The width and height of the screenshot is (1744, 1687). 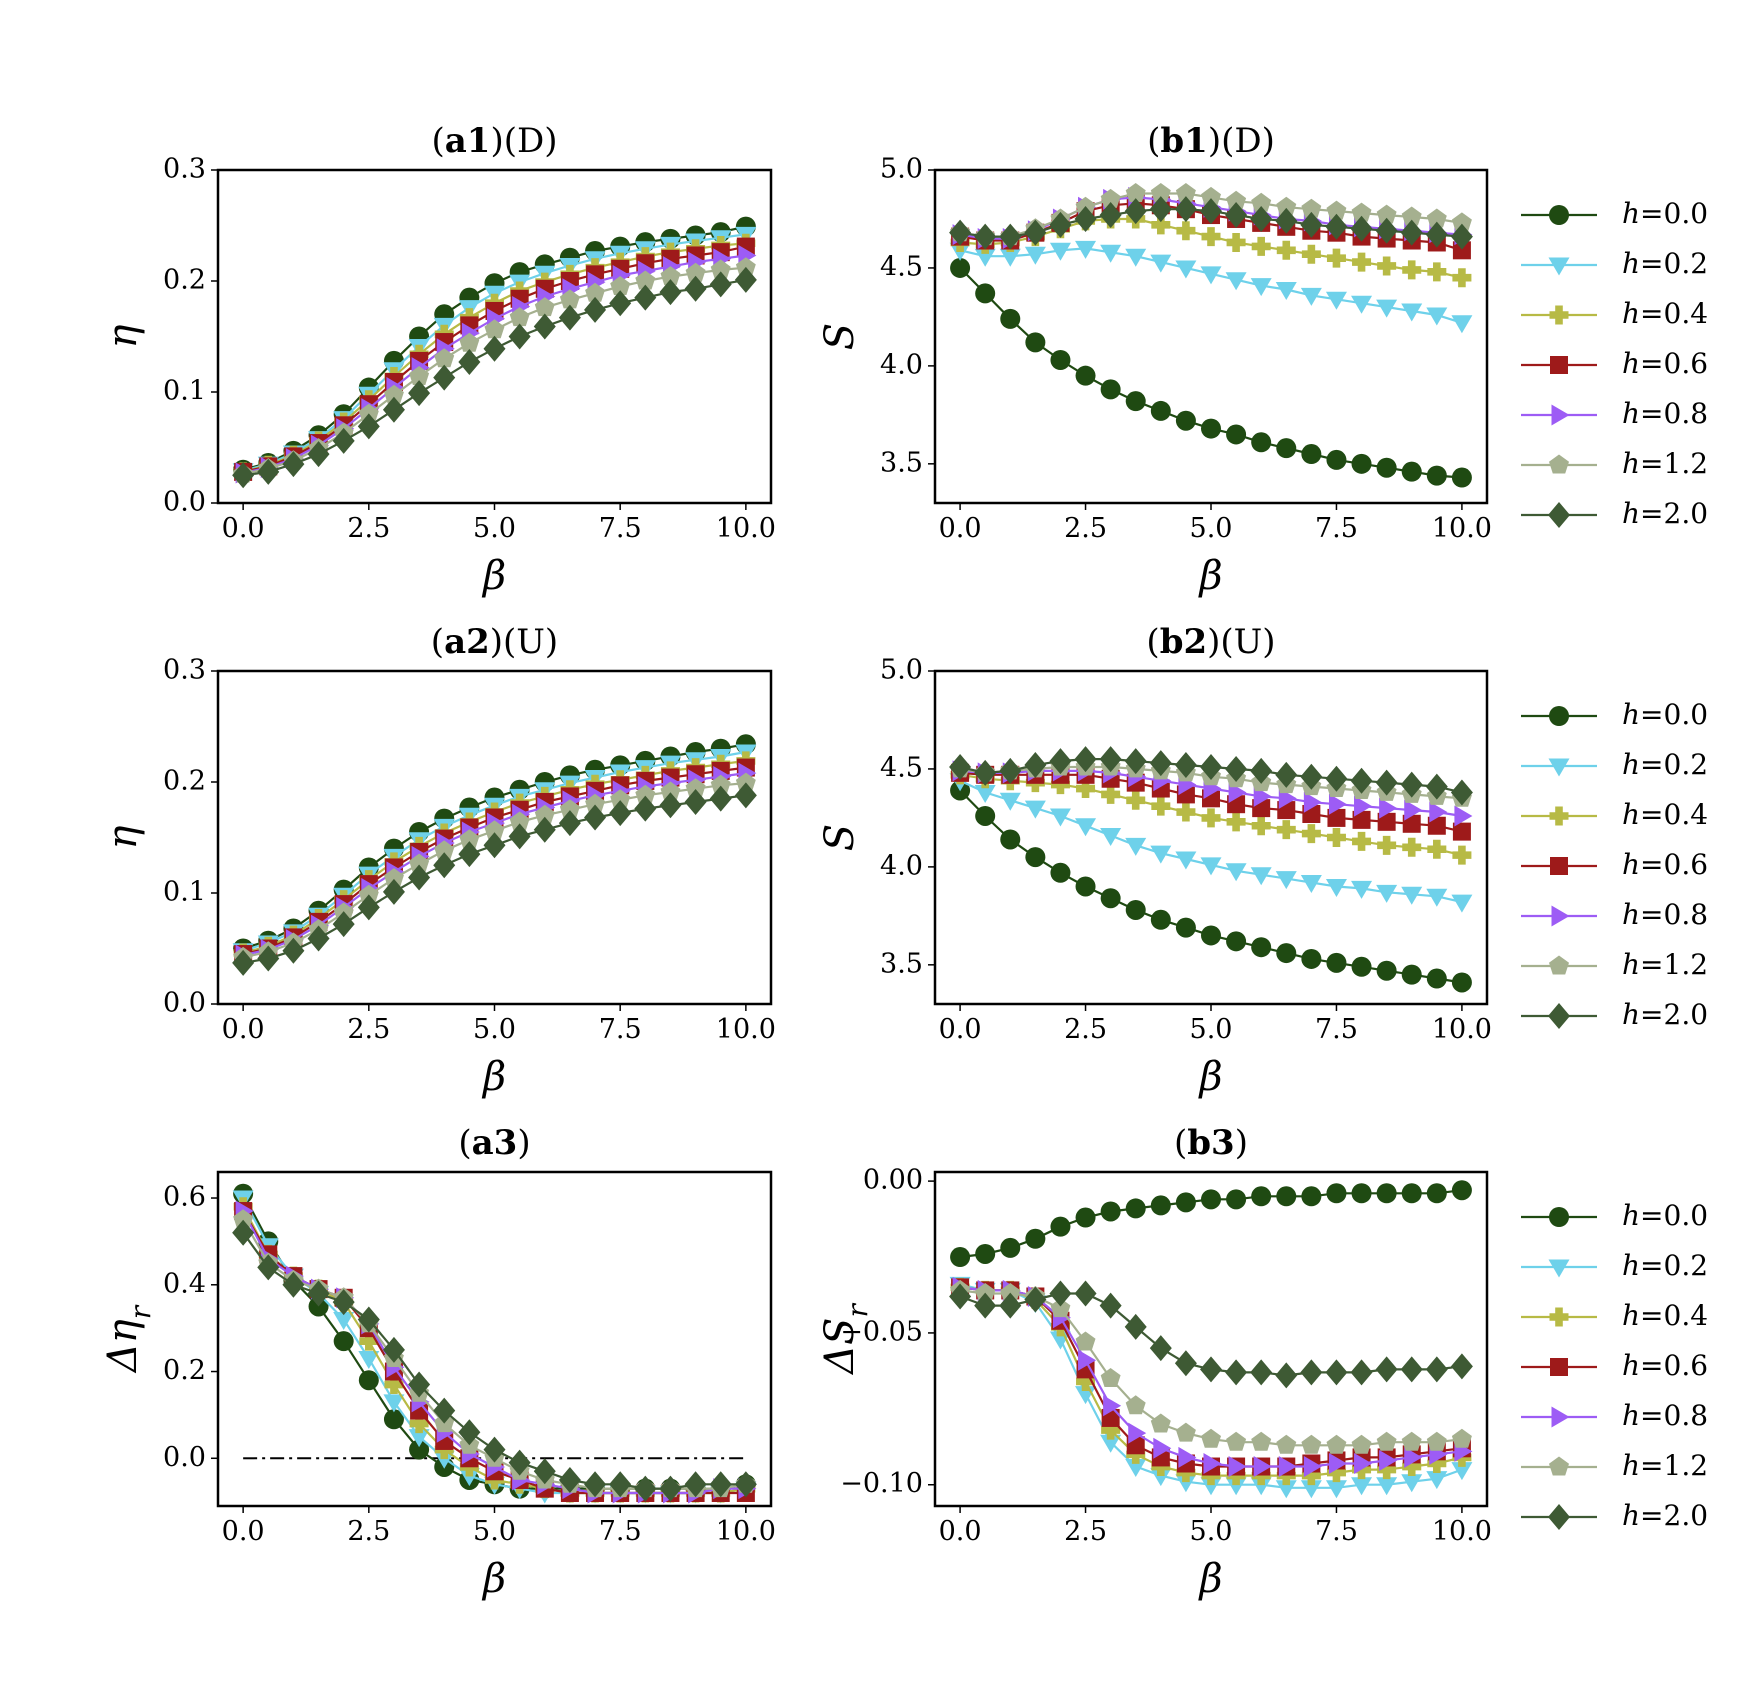 I want to click on legend-item: h=2.0, so click(x=1614, y=1515).